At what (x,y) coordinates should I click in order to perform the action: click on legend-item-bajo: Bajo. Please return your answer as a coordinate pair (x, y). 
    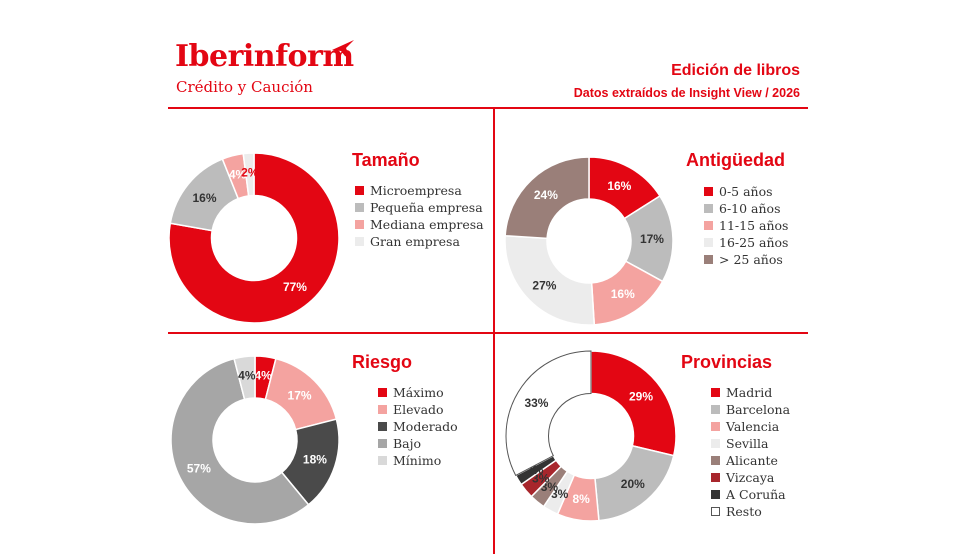
    Looking at the image, I should click on (418, 443).